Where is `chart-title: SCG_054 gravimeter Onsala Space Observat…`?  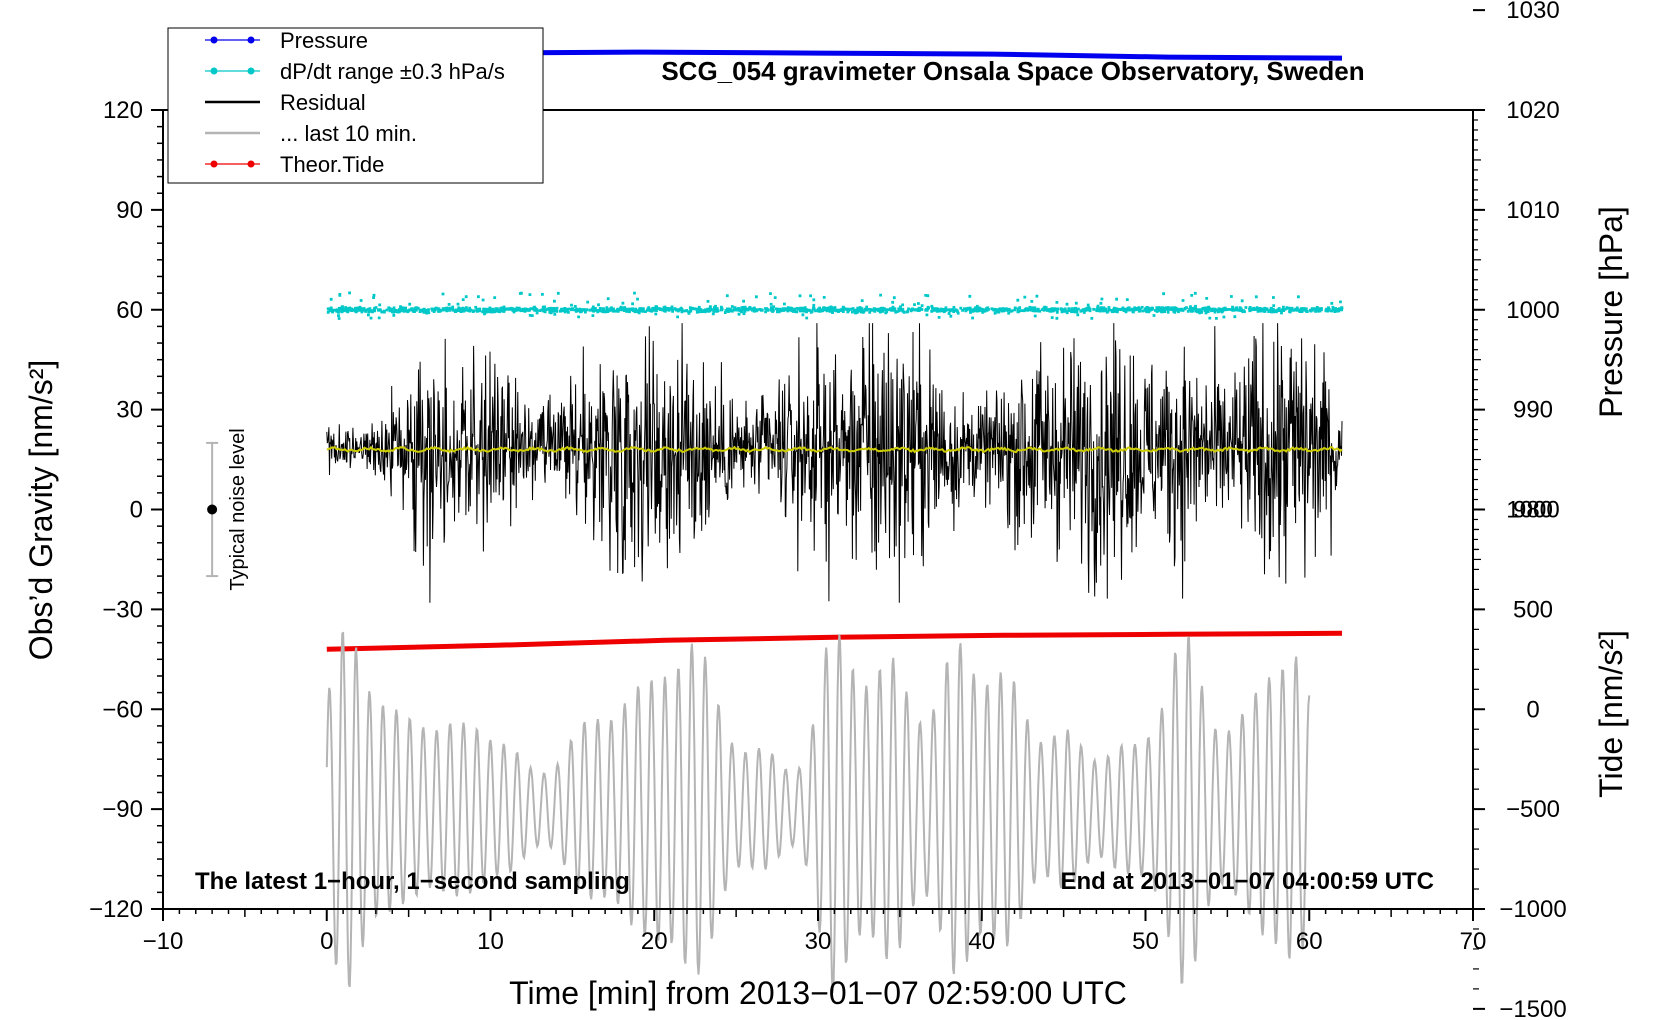
chart-title: SCG_054 gravimeter Onsala Space Observat… is located at coordinates (1012, 71).